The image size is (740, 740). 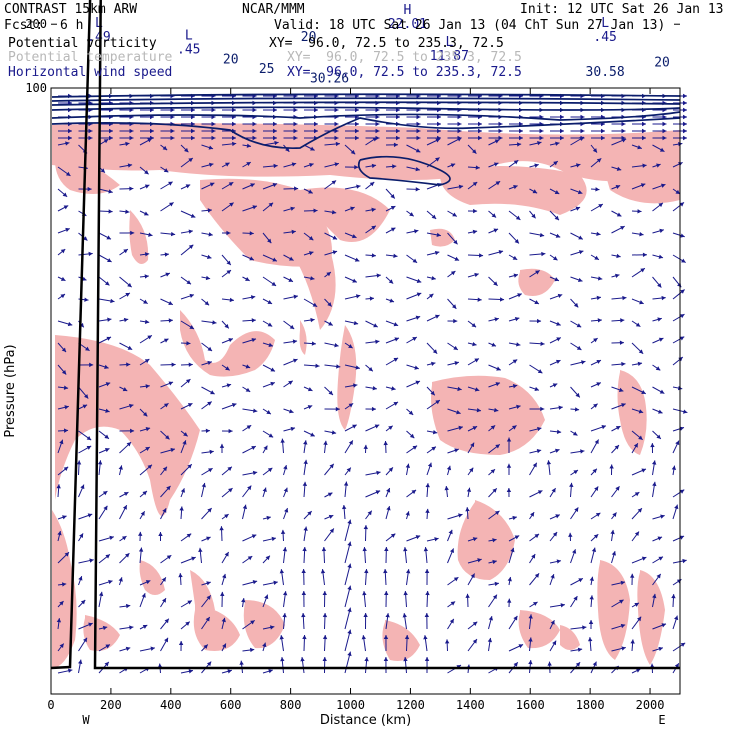 I want to click on x-tick-label-200: 200, so click(x=111, y=705).